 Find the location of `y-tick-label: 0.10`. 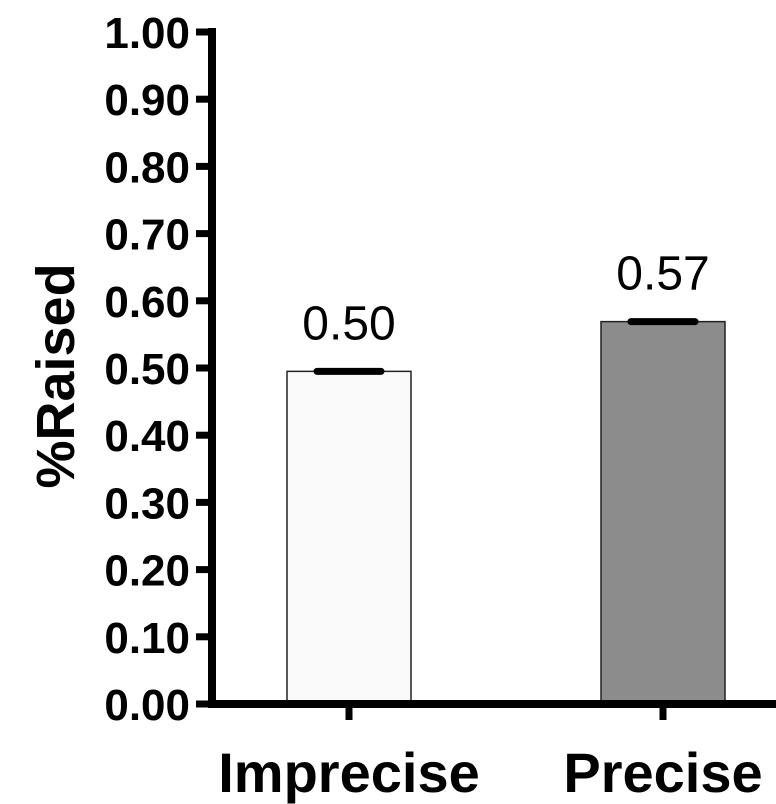

y-tick-label: 0.10 is located at coordinates (147, 638).